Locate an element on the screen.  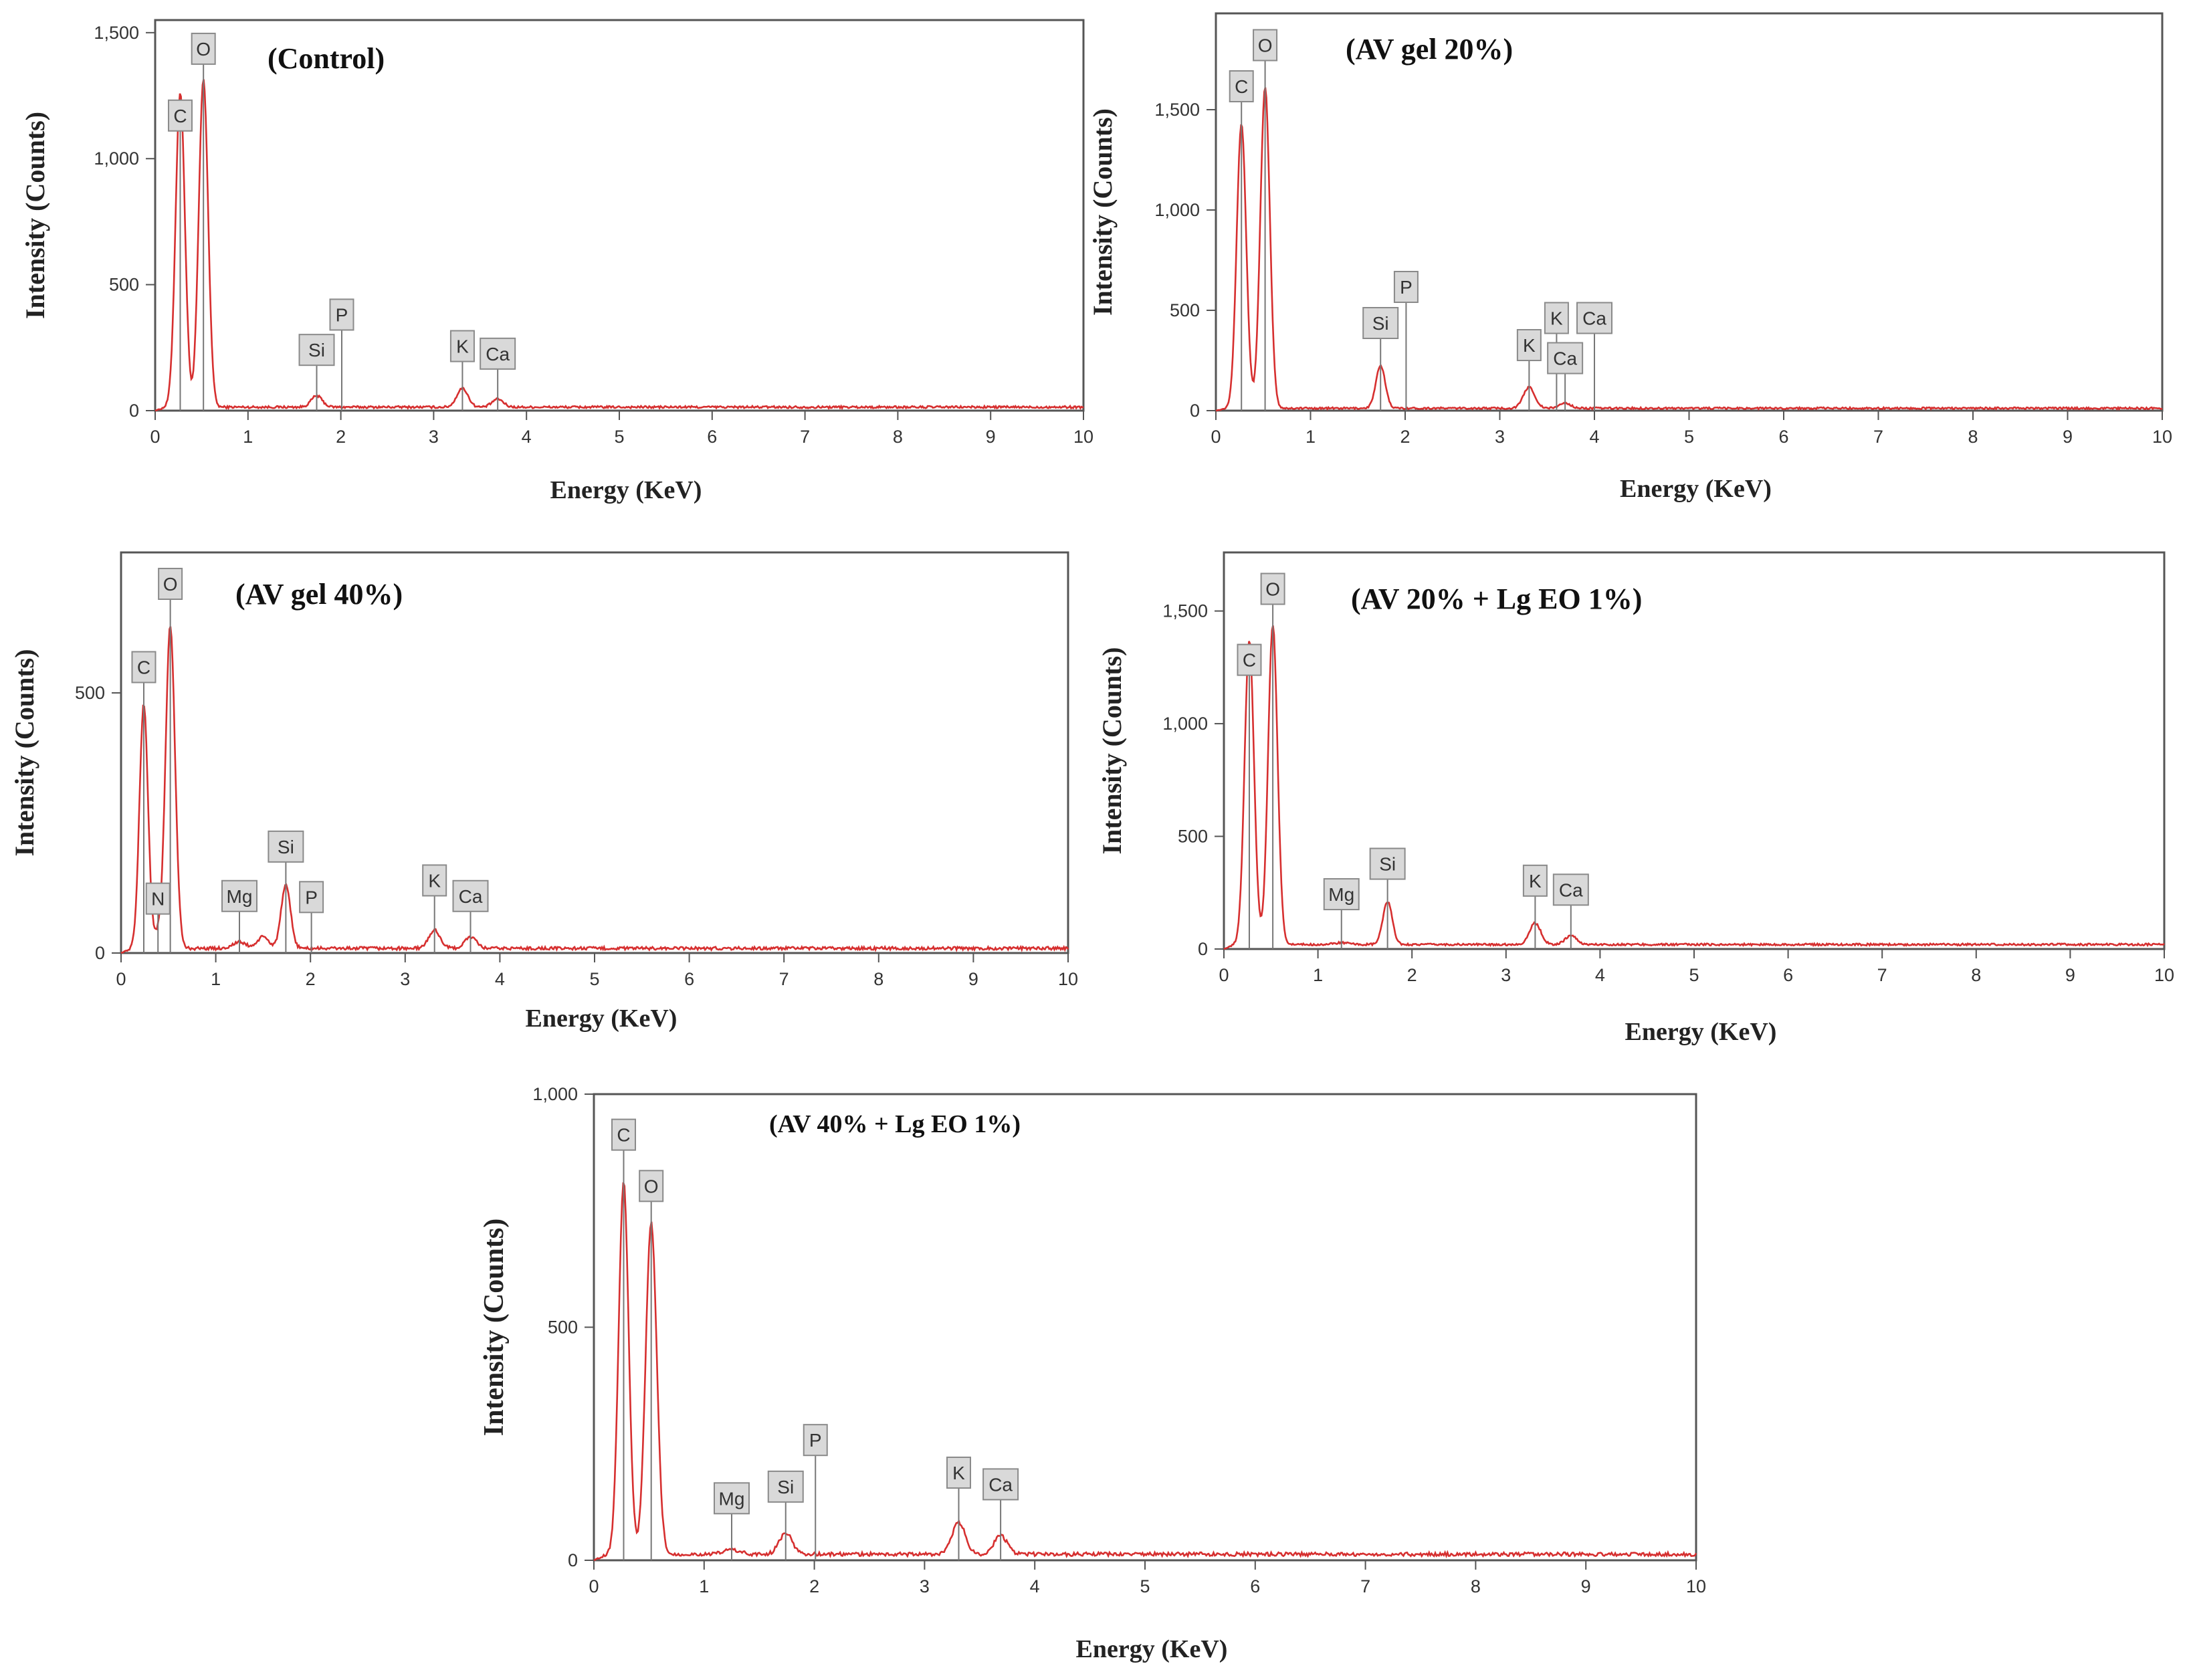
plot-frame is located at coordinates (594, 752).